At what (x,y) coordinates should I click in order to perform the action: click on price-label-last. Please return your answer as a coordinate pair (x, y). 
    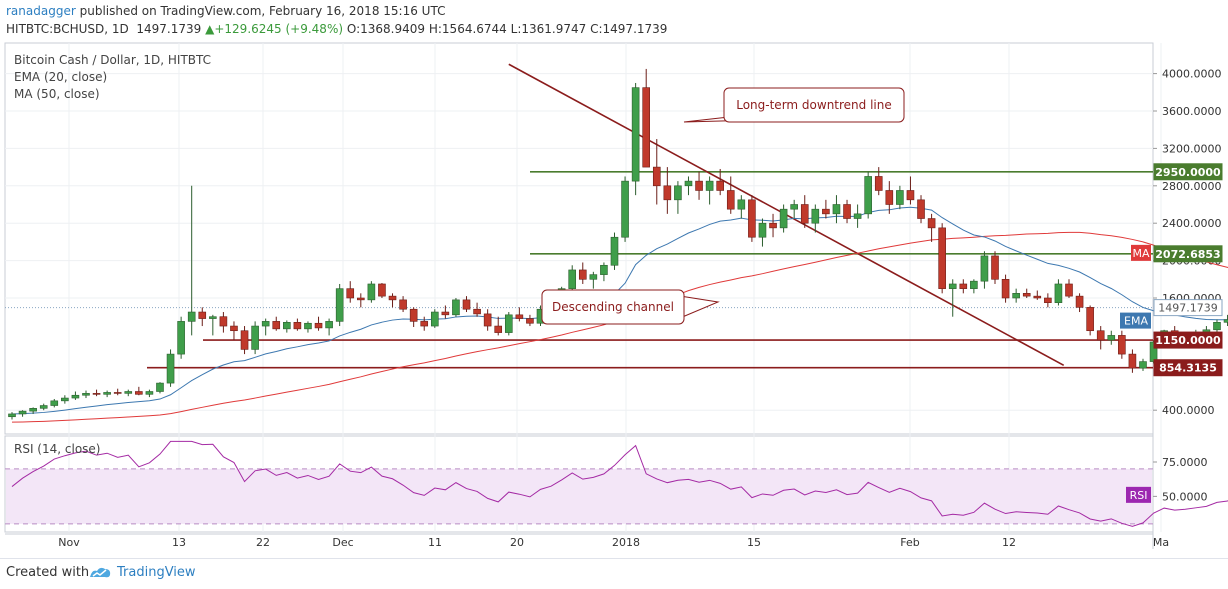
    Looking at the image, I should click on (1188, 308).